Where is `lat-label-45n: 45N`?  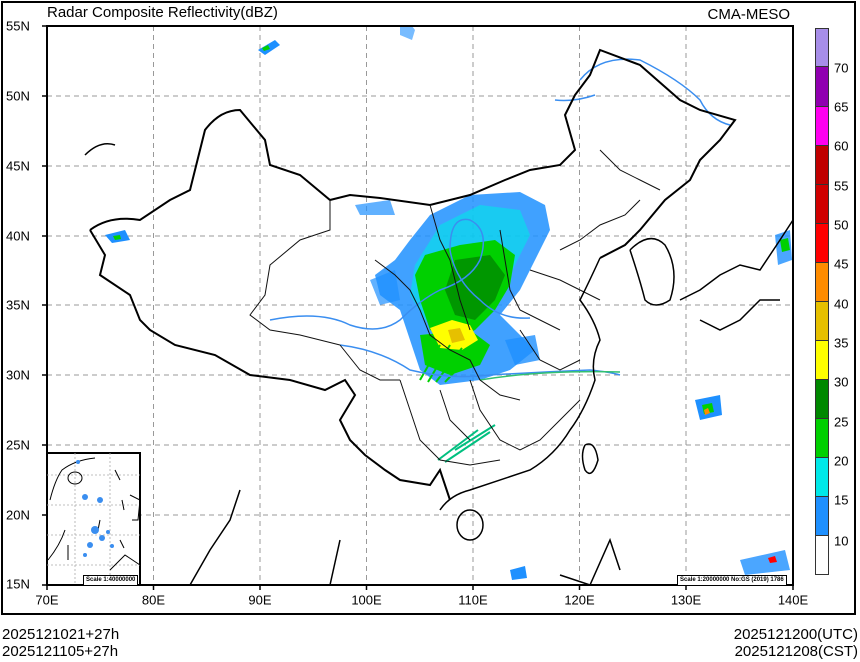
lat-label-45n: 45N is located at coordinates (18, 166).